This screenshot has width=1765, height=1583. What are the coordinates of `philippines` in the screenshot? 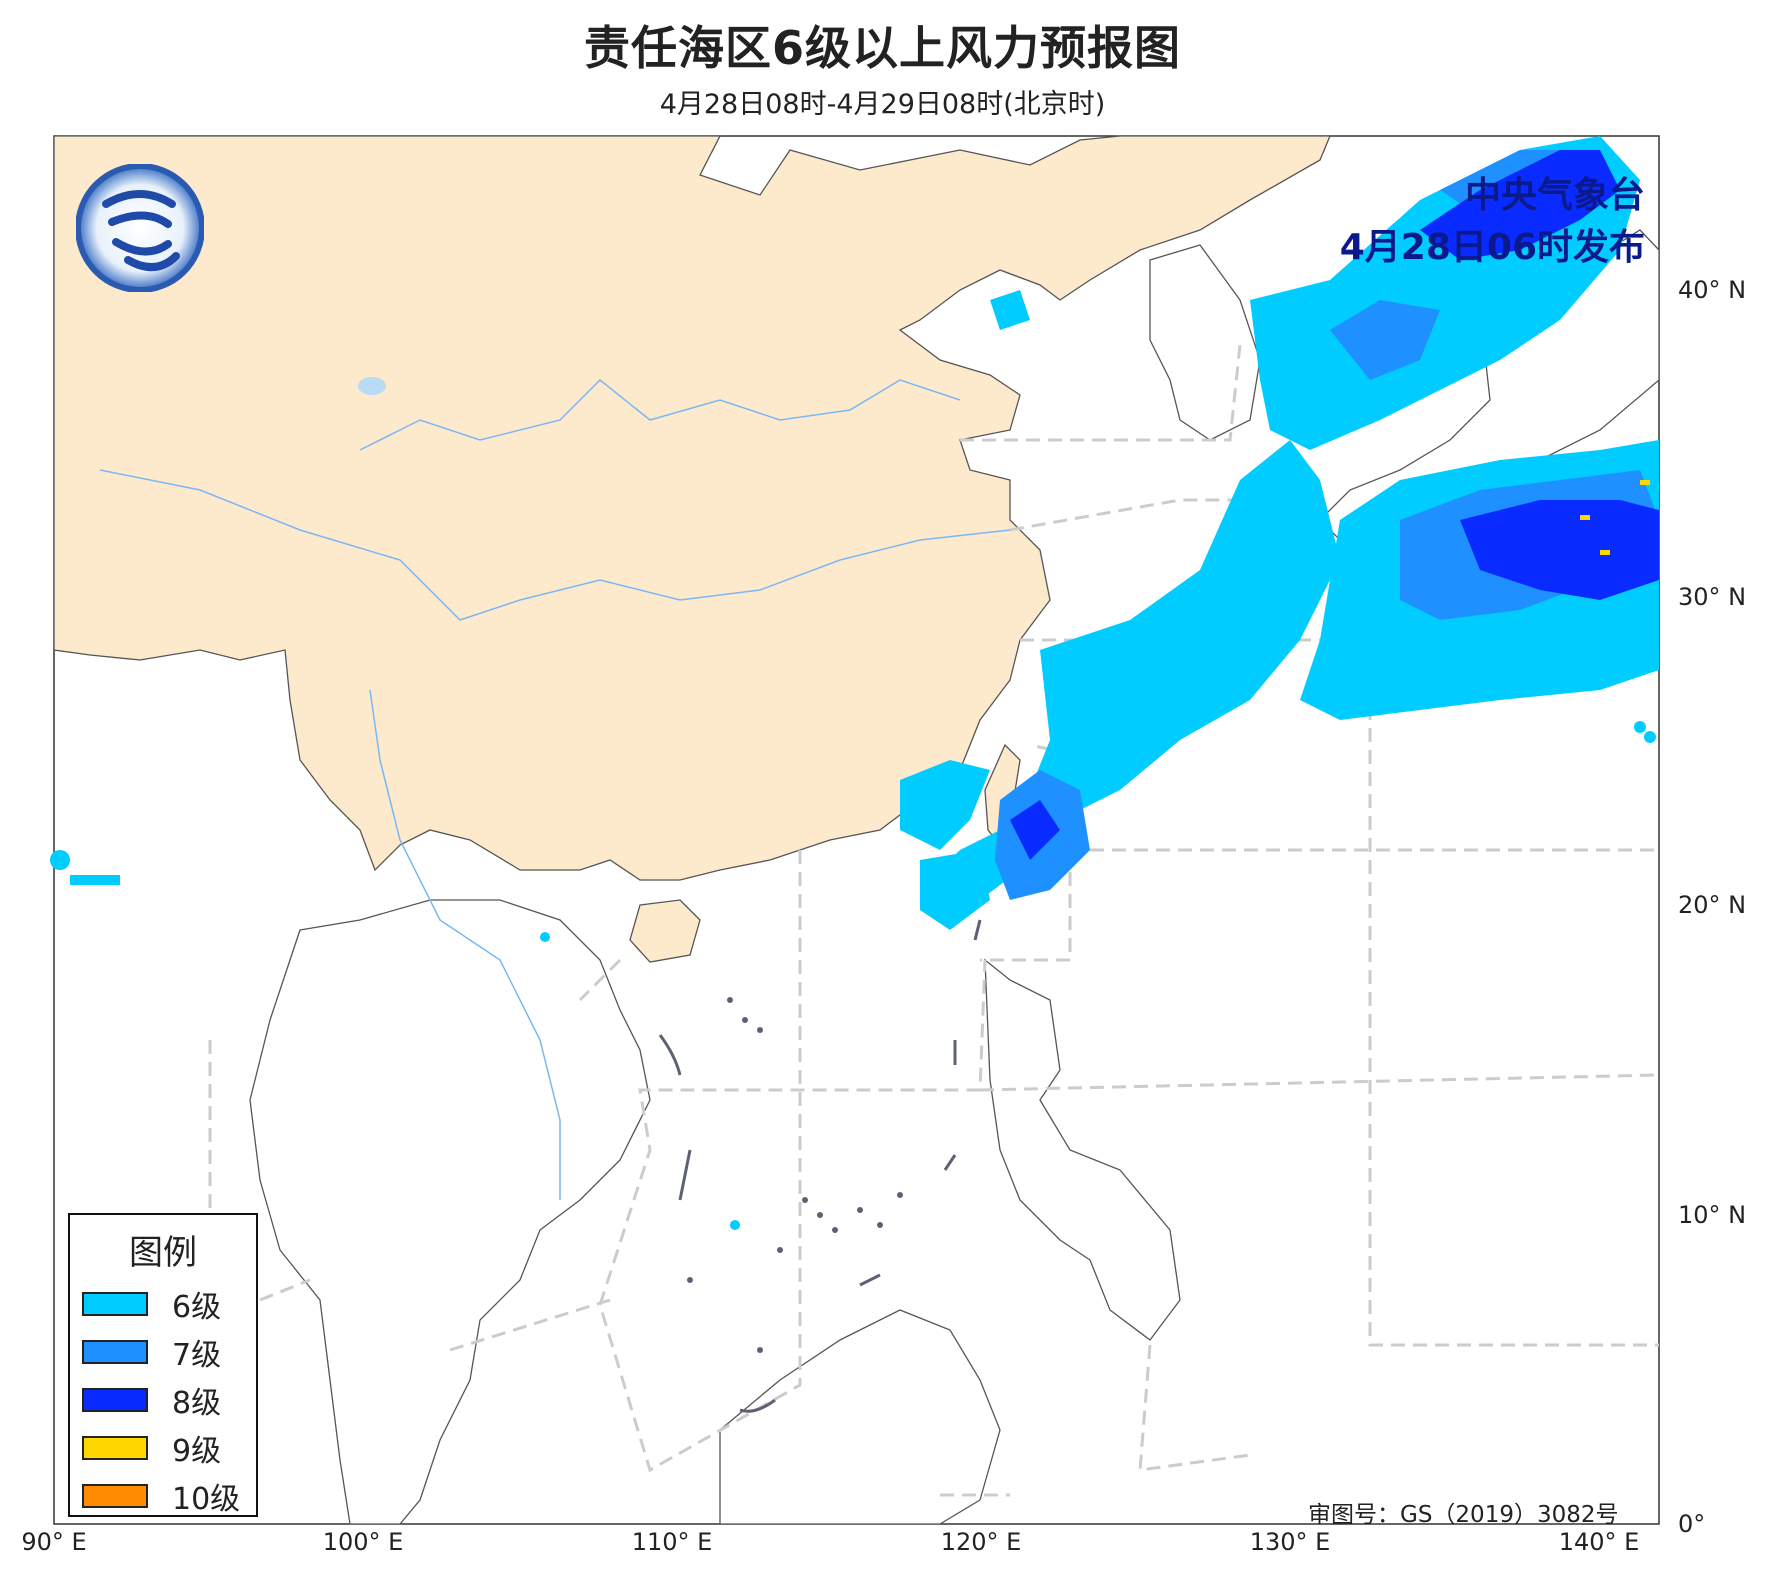 It's located at (1082, 1149).